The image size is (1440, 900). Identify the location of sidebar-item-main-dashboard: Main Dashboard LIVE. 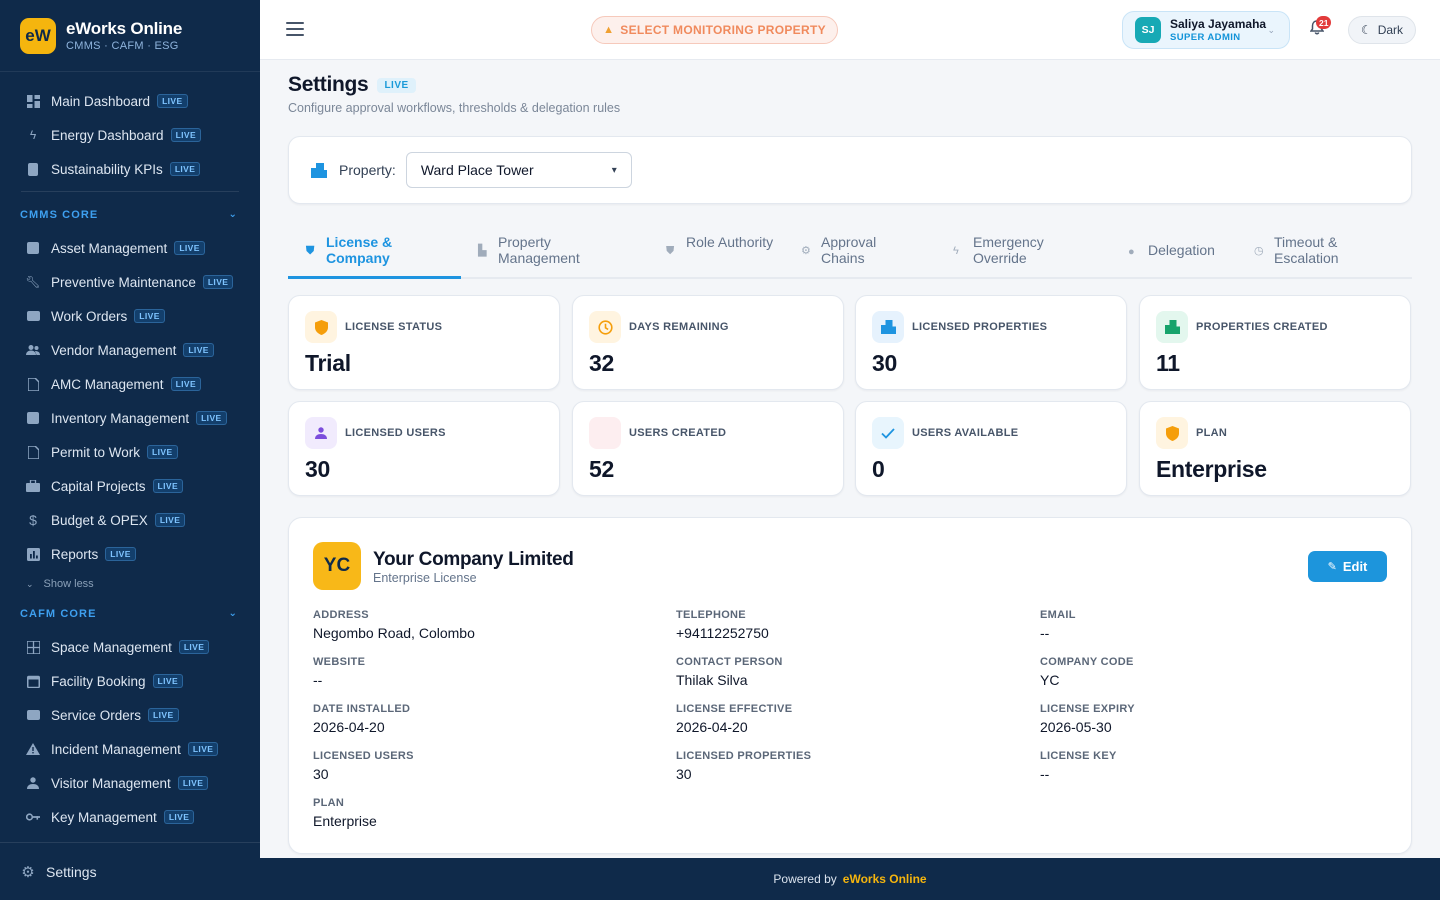
(130, 101).